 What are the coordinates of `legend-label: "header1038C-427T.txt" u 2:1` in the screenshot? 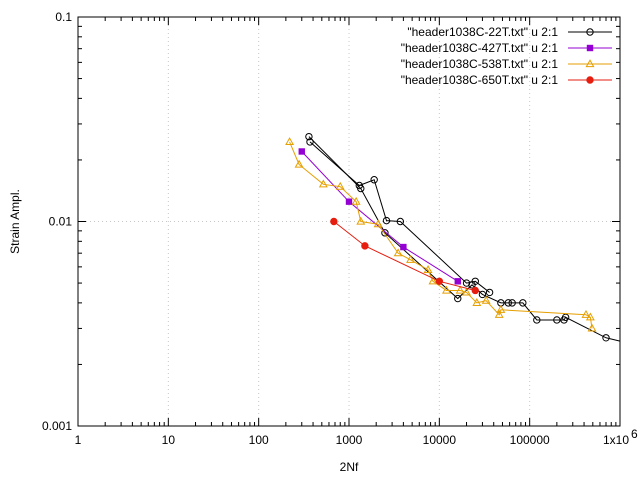 It's located at (480, 48).